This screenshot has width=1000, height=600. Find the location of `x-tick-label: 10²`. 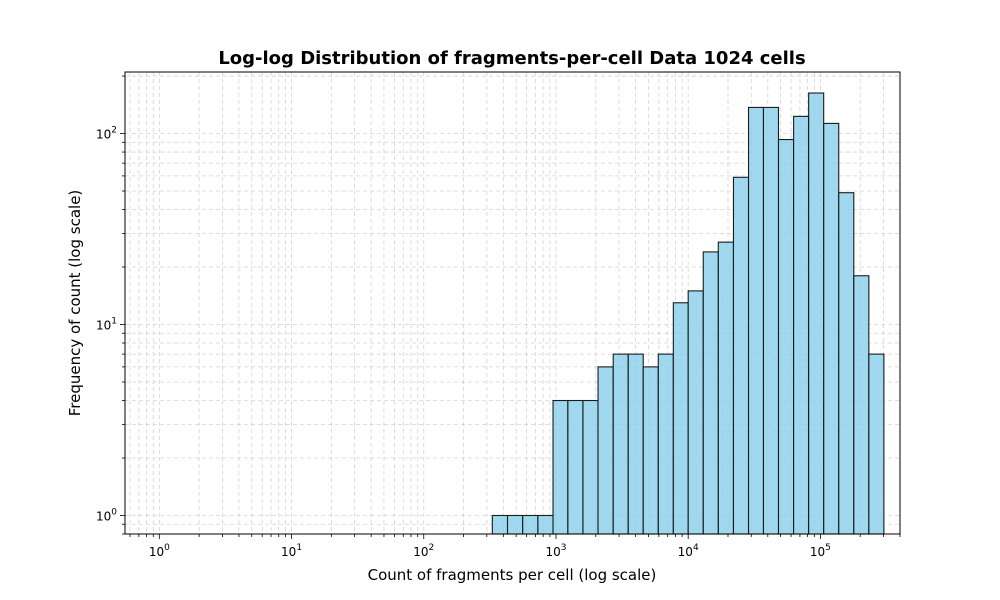

x-tick-label: 10² is located at coordinates (423, 551).